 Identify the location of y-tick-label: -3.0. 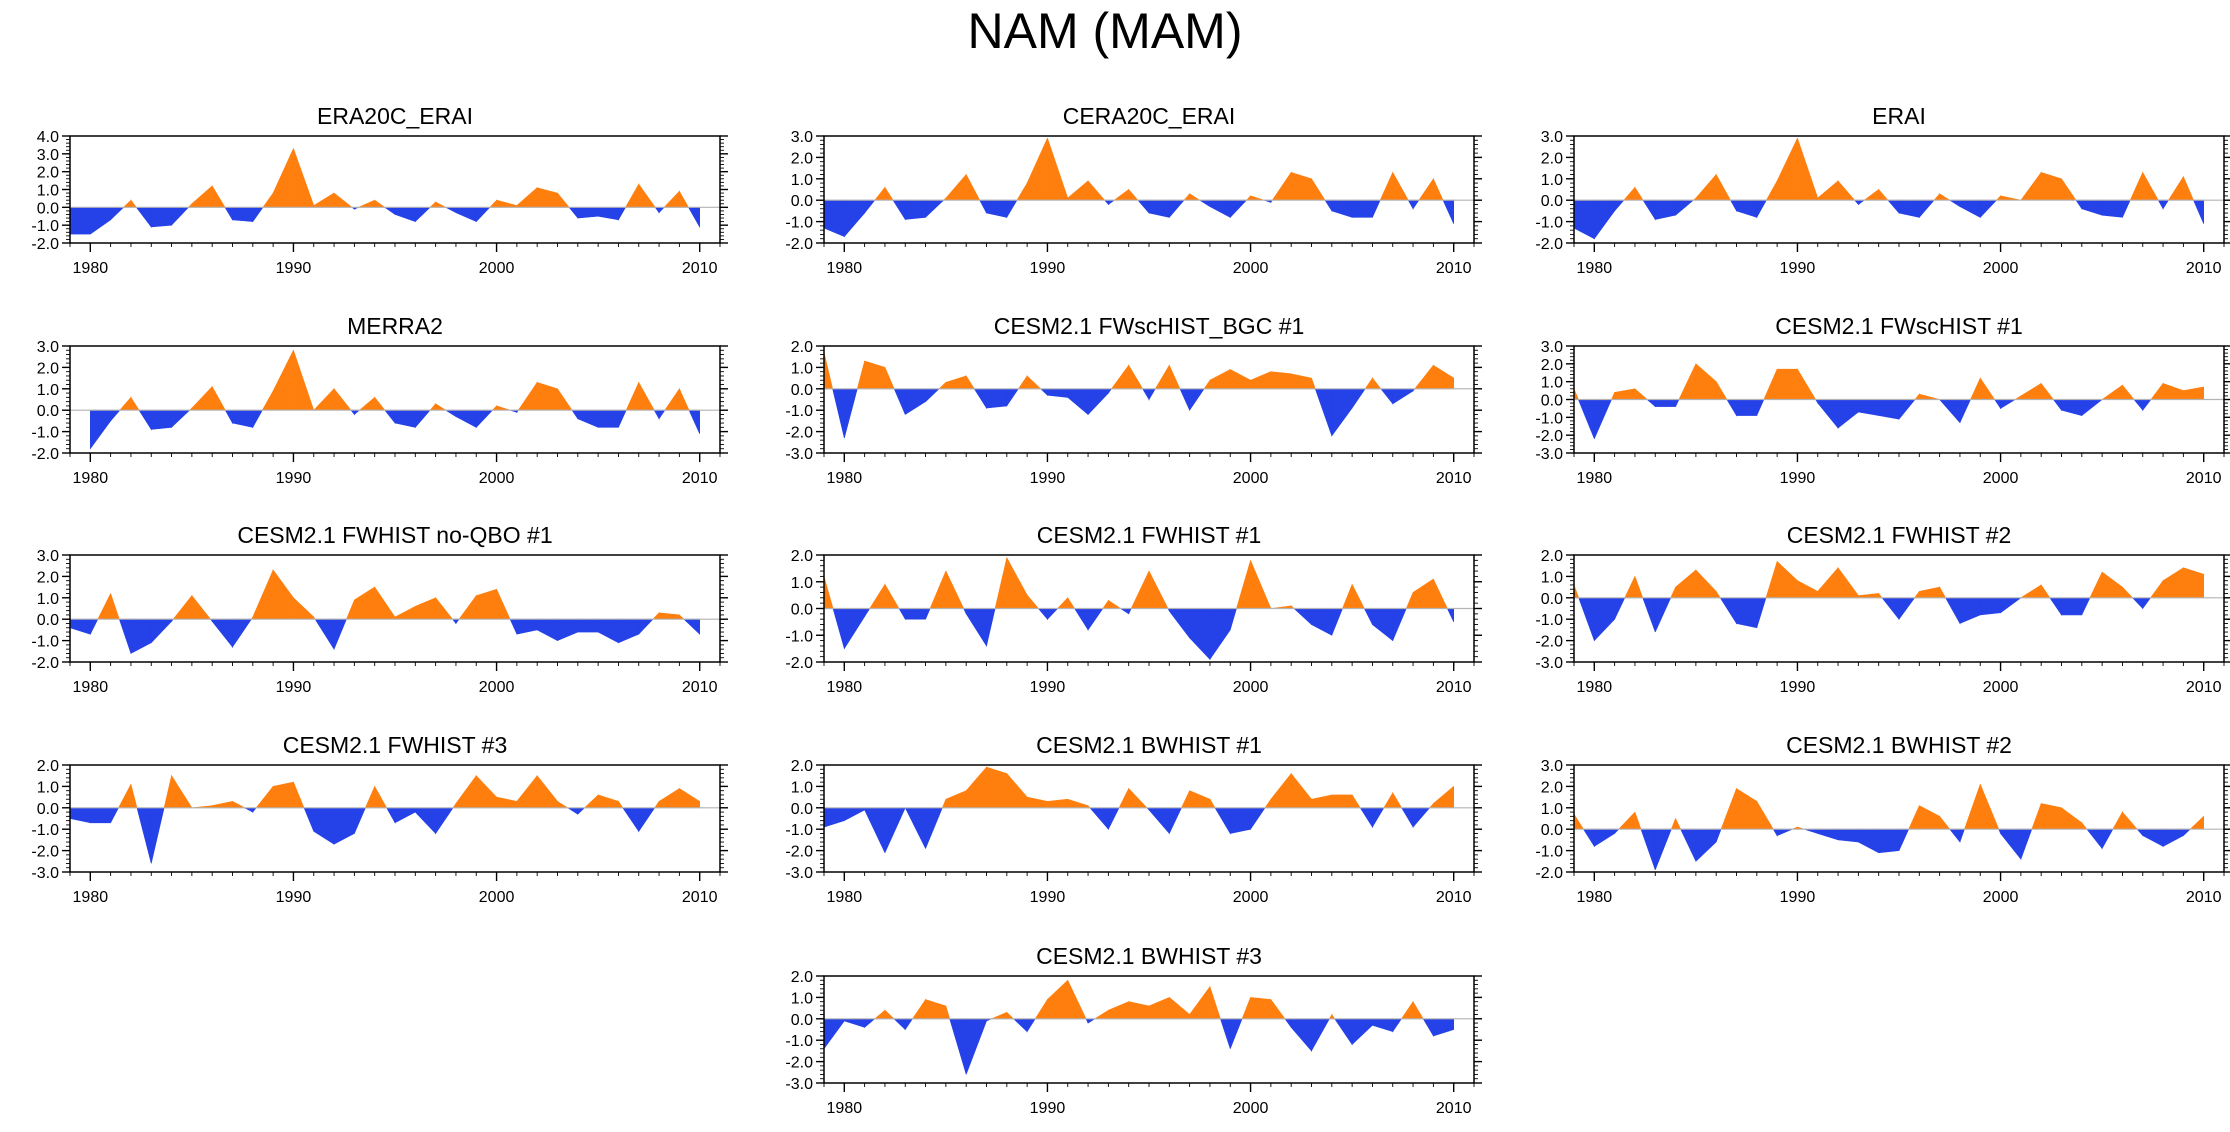
(45, 873).